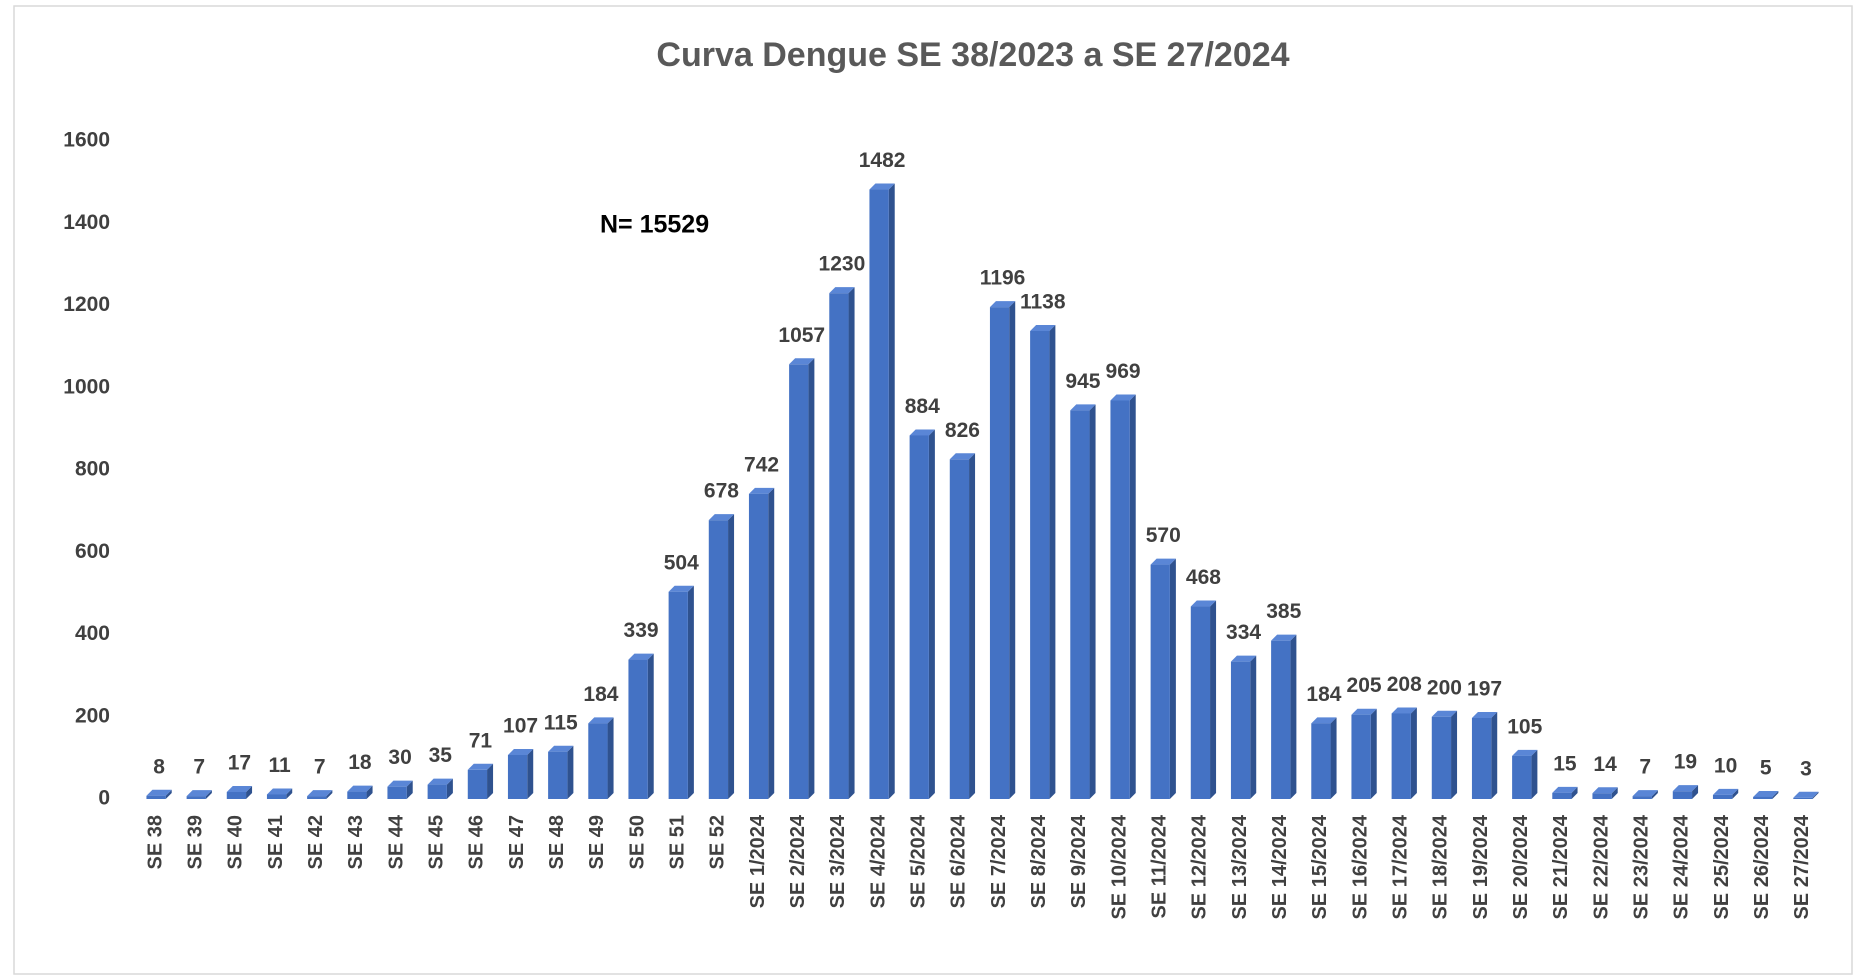  Describe the element at coordinates (520, 726) in the screenshot. I see `data-label: 107` at that location.